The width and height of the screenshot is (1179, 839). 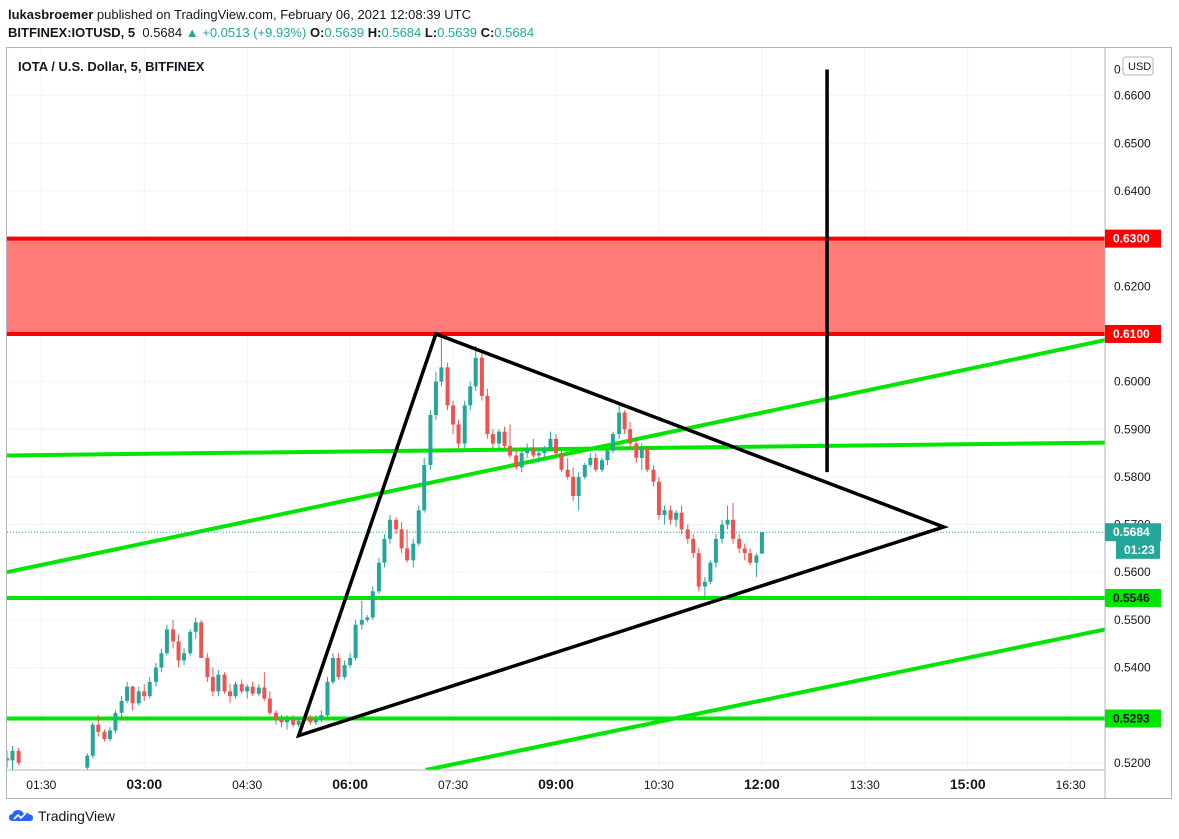 I want to click on price-tick-label: 0.5500, so click(x=1132, y=620).